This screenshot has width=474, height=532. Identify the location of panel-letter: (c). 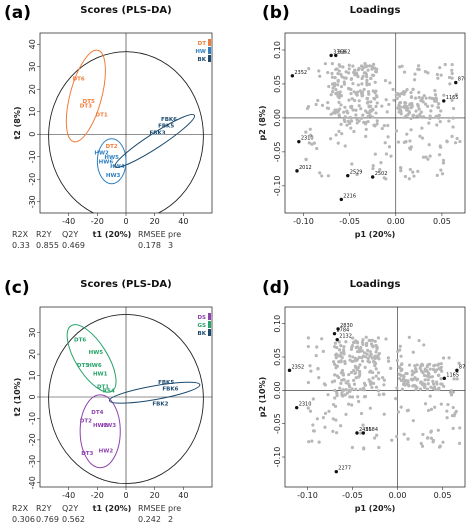
(17, 288).